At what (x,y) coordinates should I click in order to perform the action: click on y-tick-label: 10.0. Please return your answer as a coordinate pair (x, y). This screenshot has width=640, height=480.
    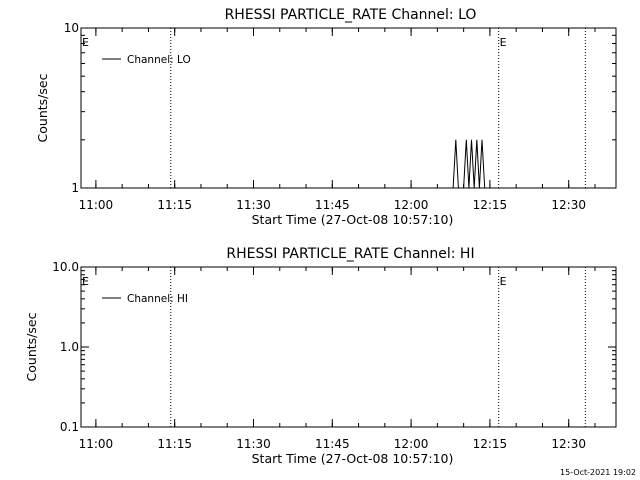
    Looking at the image, I should click on (65, 267).